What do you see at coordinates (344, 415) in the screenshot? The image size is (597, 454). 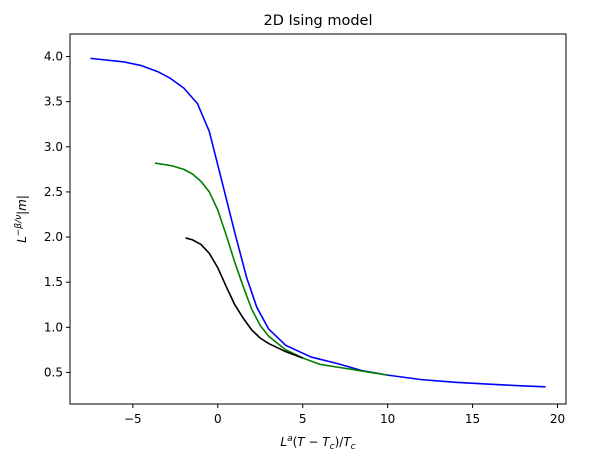 I see `x-axis-ticks: −5 0 5 10 15 20` at bounding box center [344, 415].